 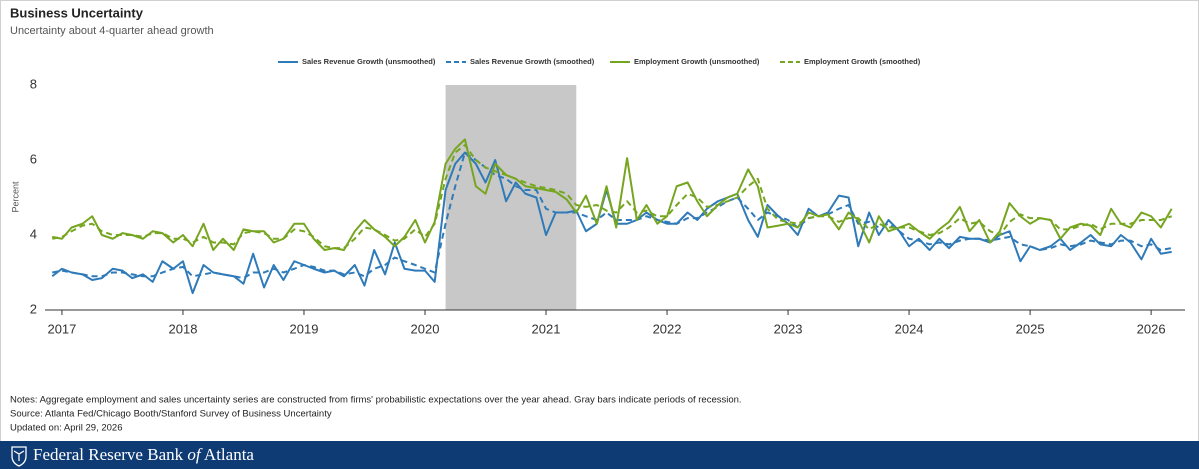 I want to click on x-tick-label: 2018, so click(x=183, y=328).